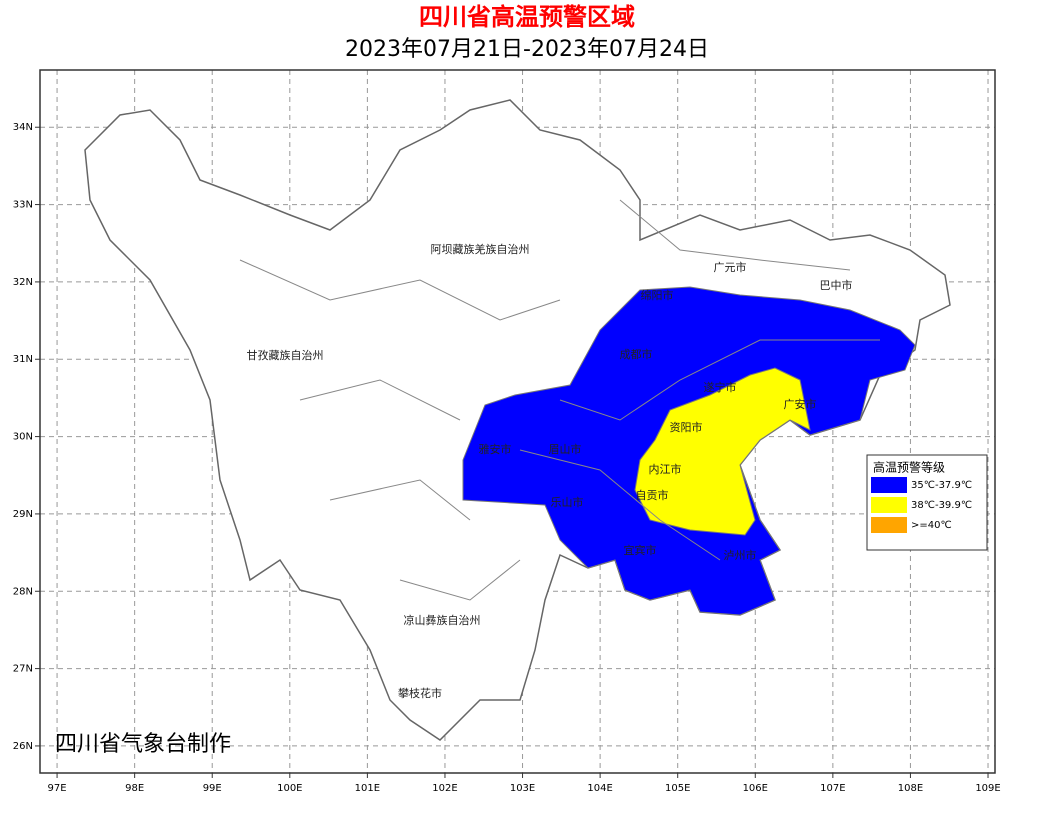  Describe the element at coordinates (686, 427) in the screenshot. I see `region-label: 资阳市` at that location.